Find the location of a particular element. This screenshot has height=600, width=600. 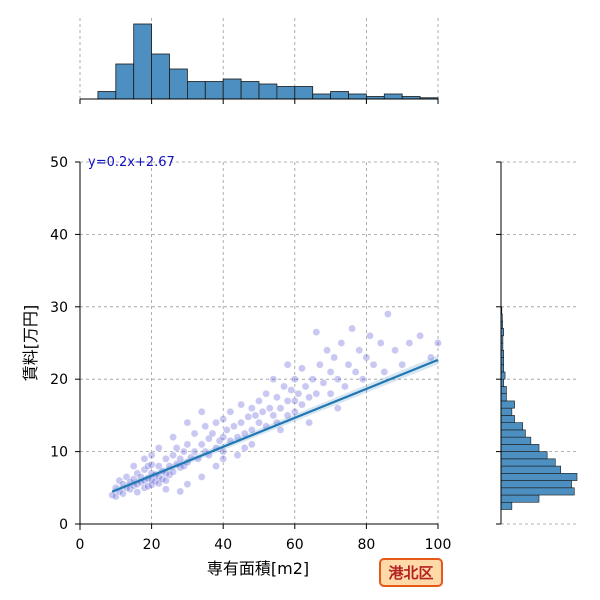

regression-line-group is located at coordinates (275, 425).